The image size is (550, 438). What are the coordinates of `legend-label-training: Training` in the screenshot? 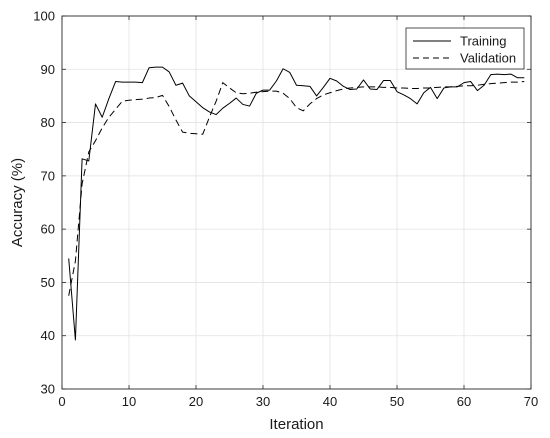 It's located at (483, 41).